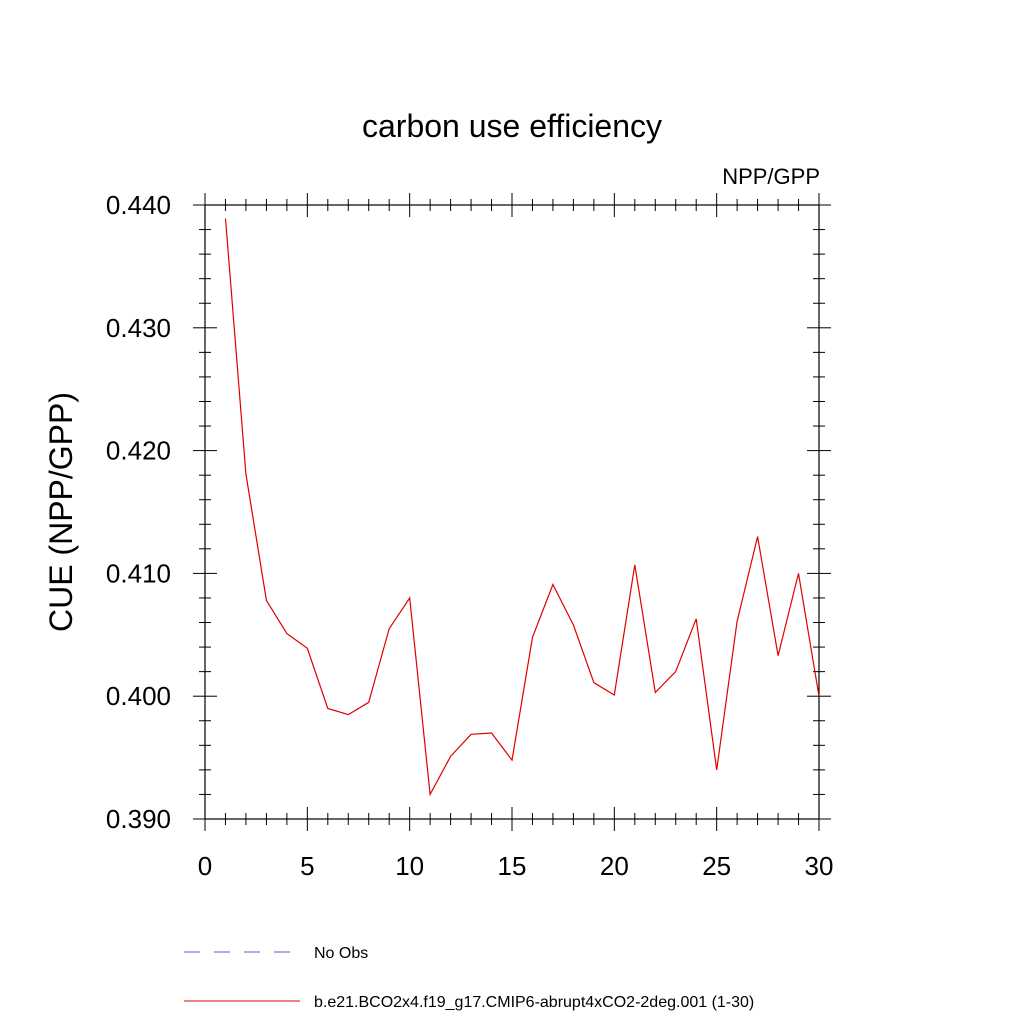 The image size is (1024, 1024). Describe the element at coordinates (716, 866) in the screenshot. I see `x-tick-label: 25` at that location.